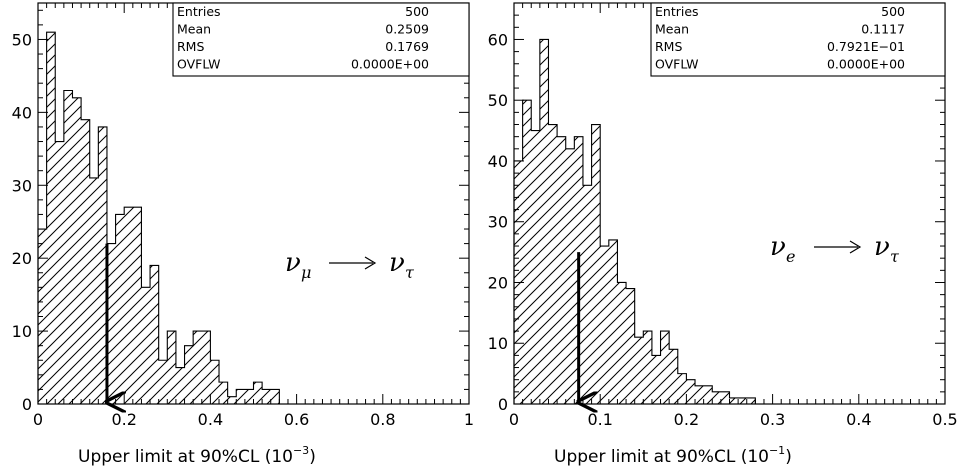  I want to click on x-tick-label: 0.3, so click(772, 419).